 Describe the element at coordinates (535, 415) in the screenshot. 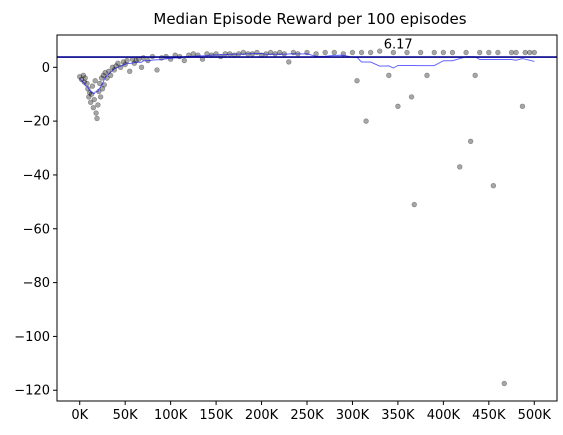

I see `x-tick-label: 500K` at that location.